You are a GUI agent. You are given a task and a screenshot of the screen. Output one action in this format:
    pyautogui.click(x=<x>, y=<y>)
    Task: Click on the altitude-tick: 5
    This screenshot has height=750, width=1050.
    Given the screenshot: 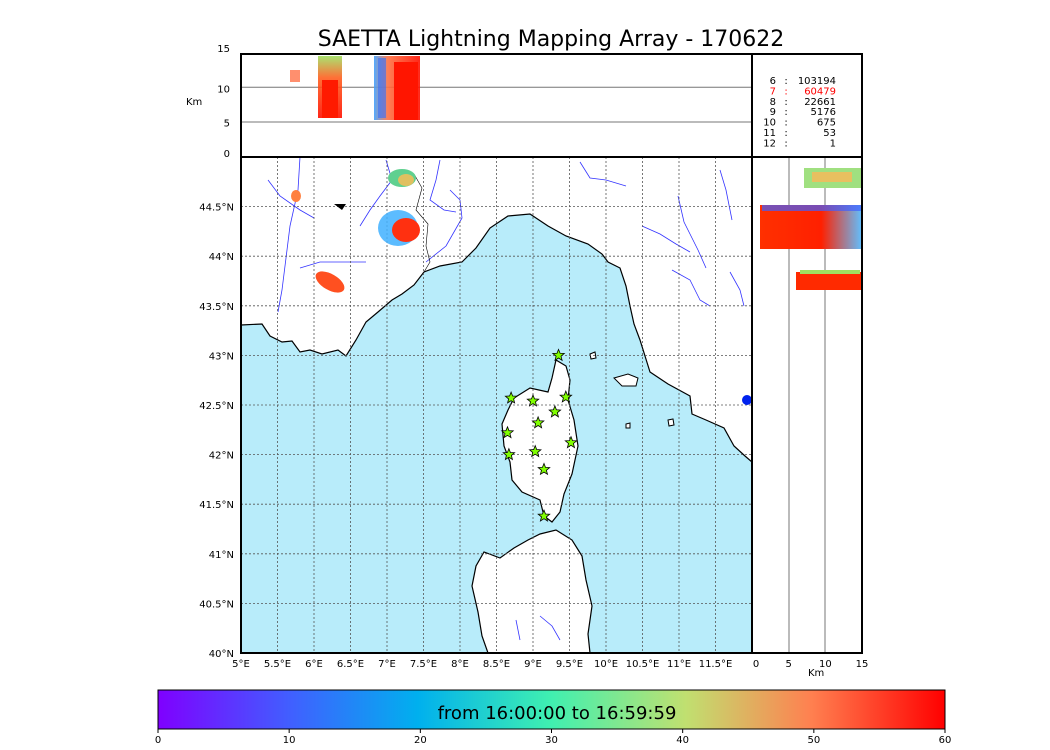 What is the action you would take?
    pyautogui.click(x=227, y=124)
    